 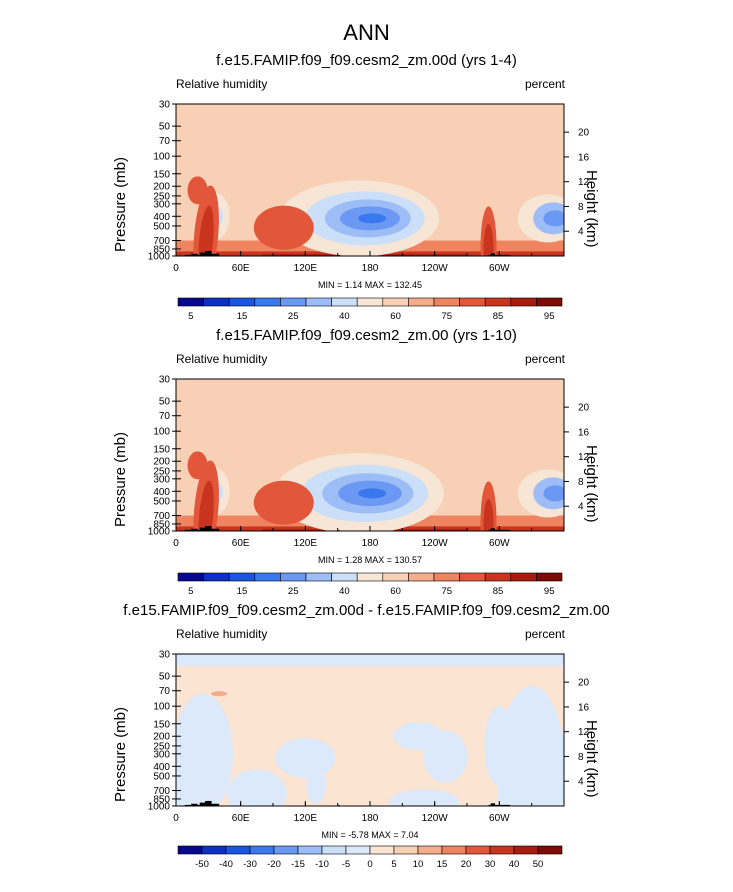 What do you see at coordinates (370, 818) in the screenshot?
I see `x-tick-label: 180` at bounding box center [370, 818].